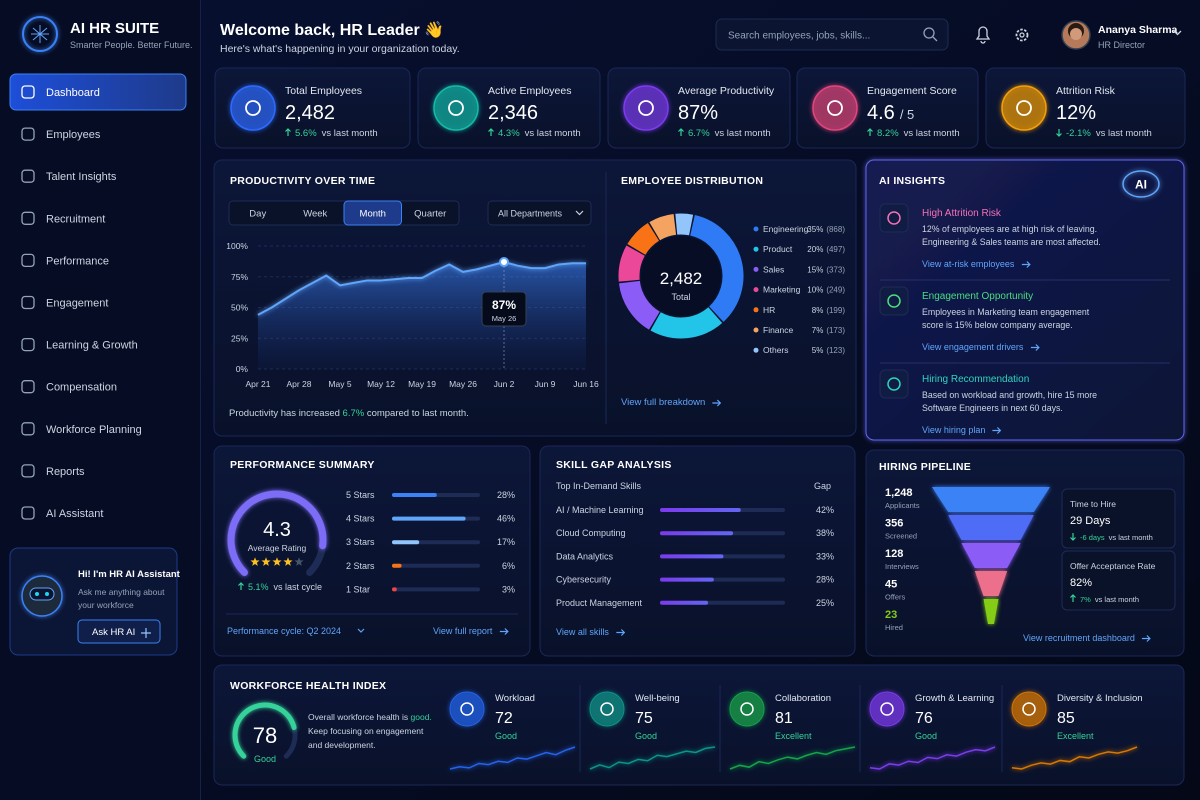 The image size is (1200, 800). Describe the element at coordinates (997, 325) in the screenshot. I see `insight-text: score is 15% below company average.` at that location.